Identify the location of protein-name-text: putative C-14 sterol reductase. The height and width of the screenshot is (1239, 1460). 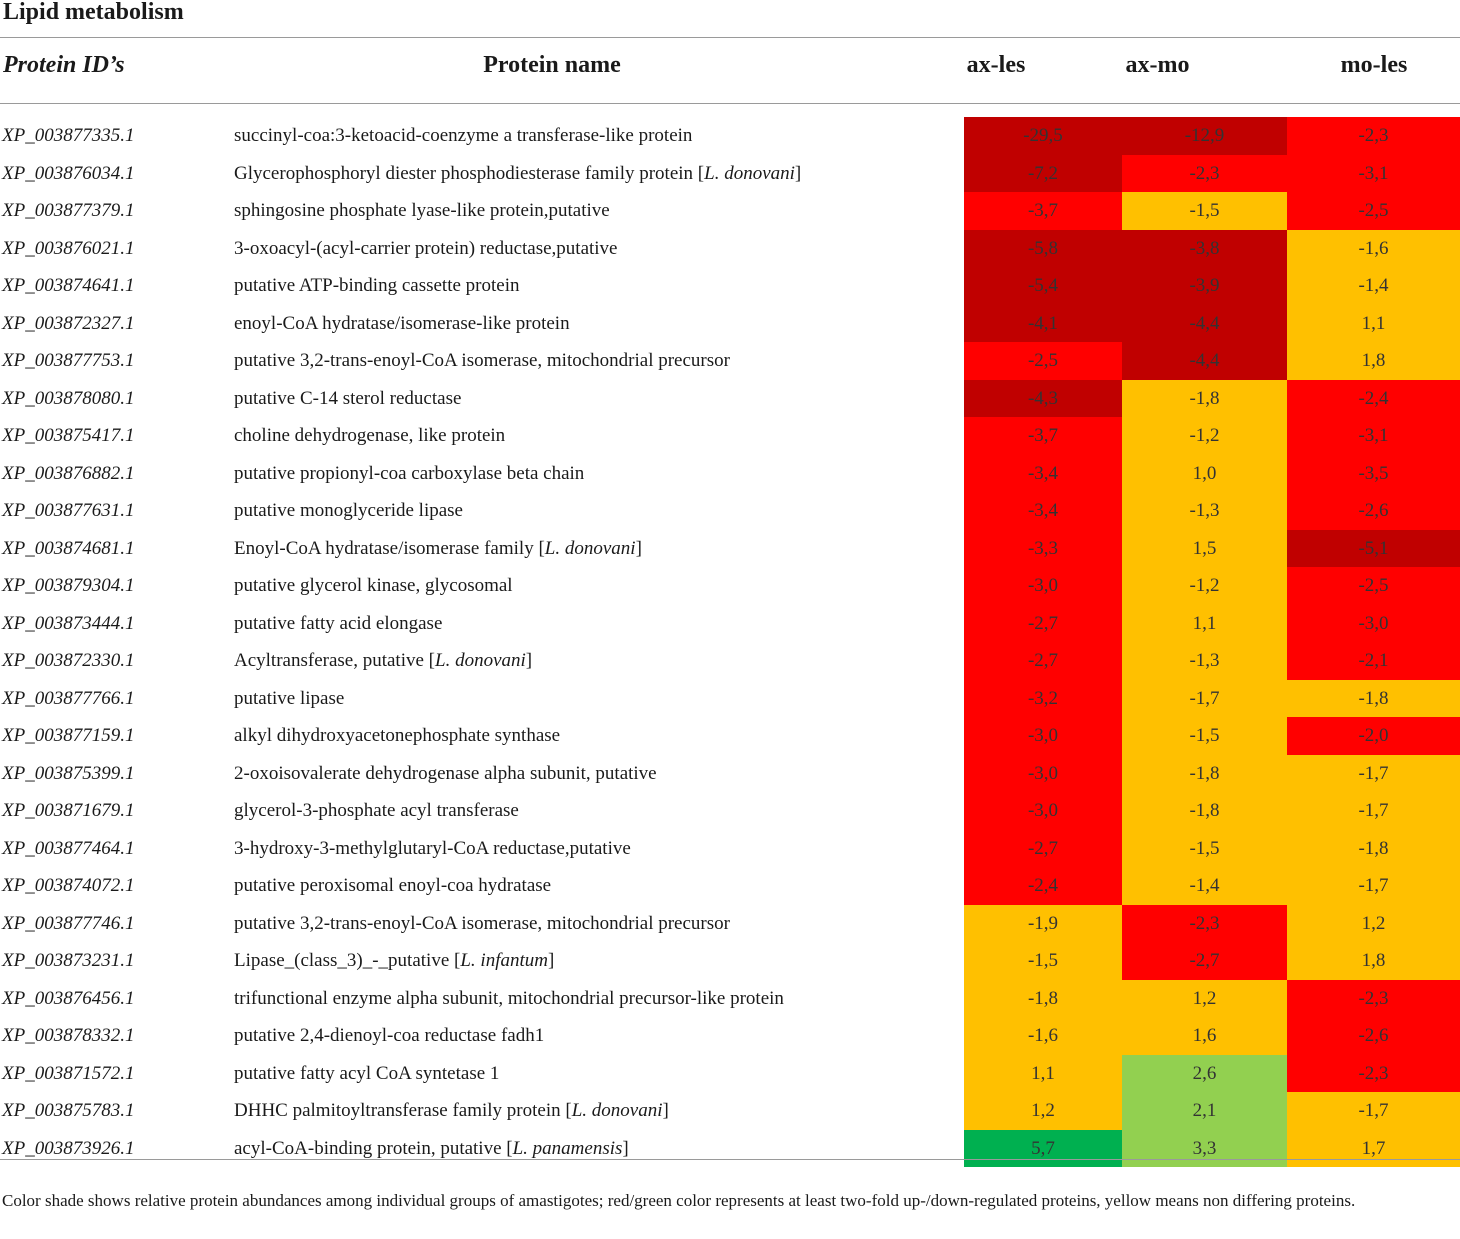
(348, 398).